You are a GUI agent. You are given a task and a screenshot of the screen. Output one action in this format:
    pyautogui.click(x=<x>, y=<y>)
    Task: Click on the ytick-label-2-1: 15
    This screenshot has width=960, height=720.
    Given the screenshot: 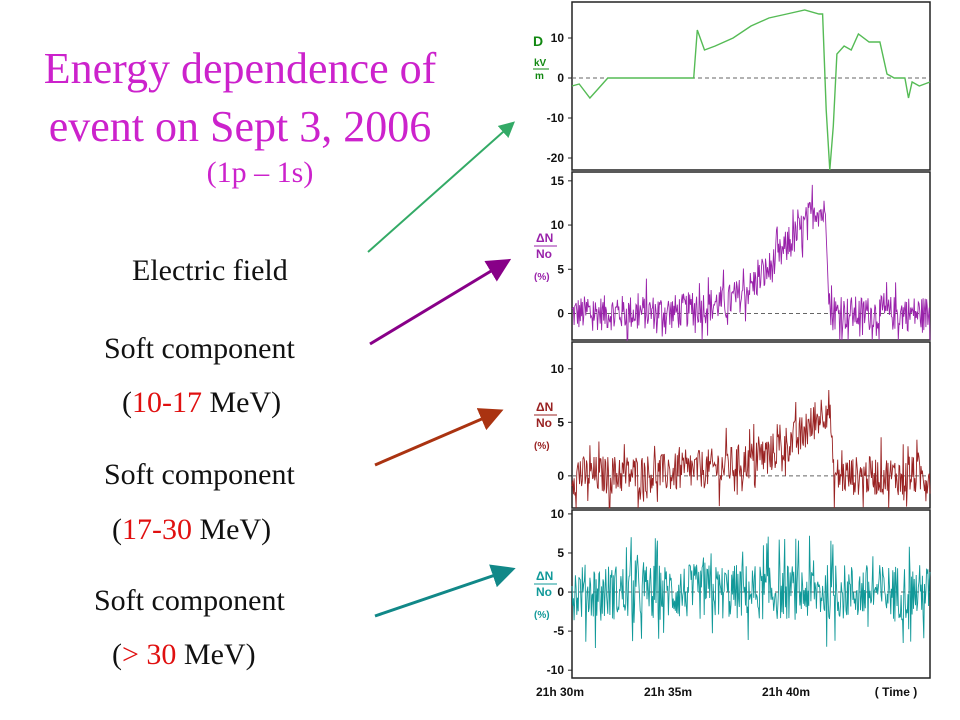 What is the action you would take?
    pyautogui.click(x=558, y=181)
    